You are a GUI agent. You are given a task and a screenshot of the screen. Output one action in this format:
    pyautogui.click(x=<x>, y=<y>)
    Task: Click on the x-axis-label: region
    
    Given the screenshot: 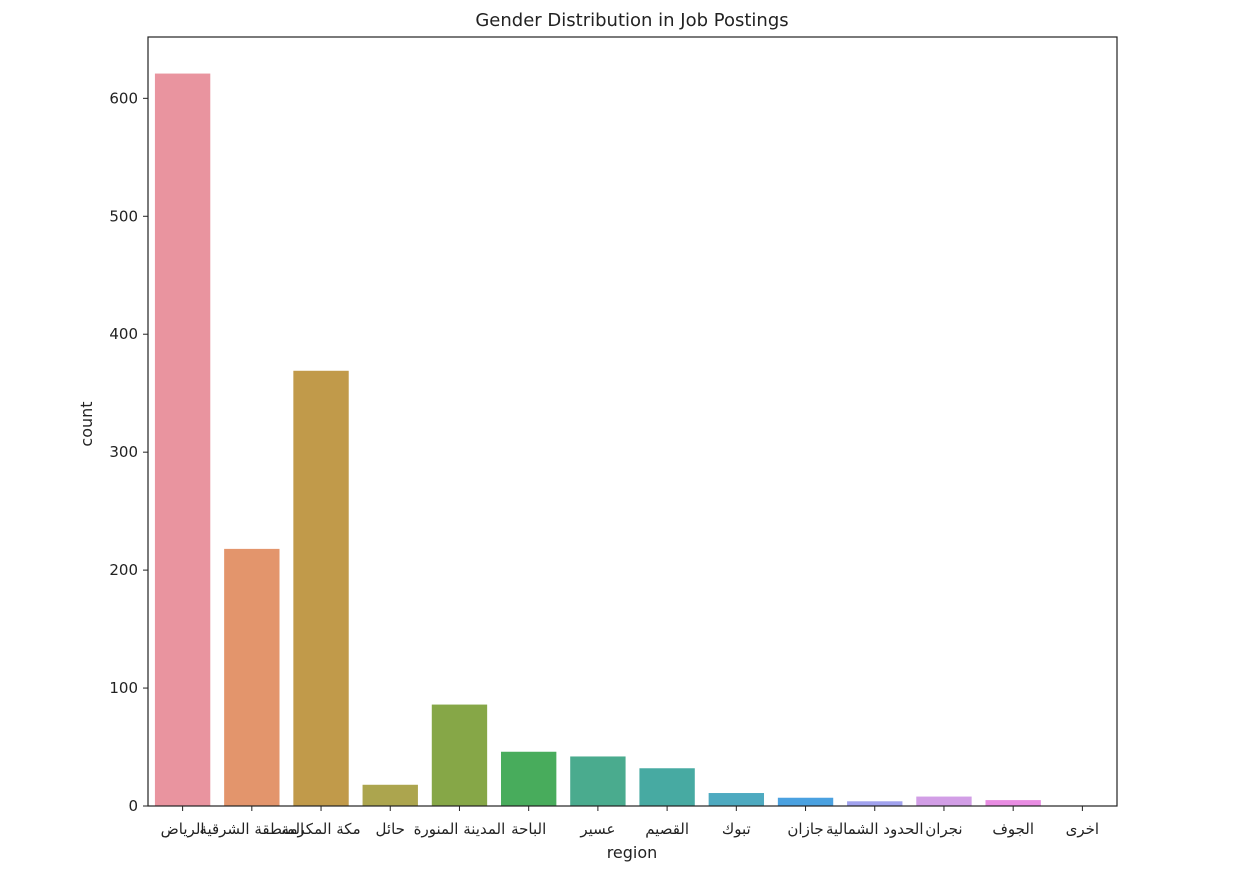 What is the action you would take?
    pyautogui.click(x=632, y=852)
    